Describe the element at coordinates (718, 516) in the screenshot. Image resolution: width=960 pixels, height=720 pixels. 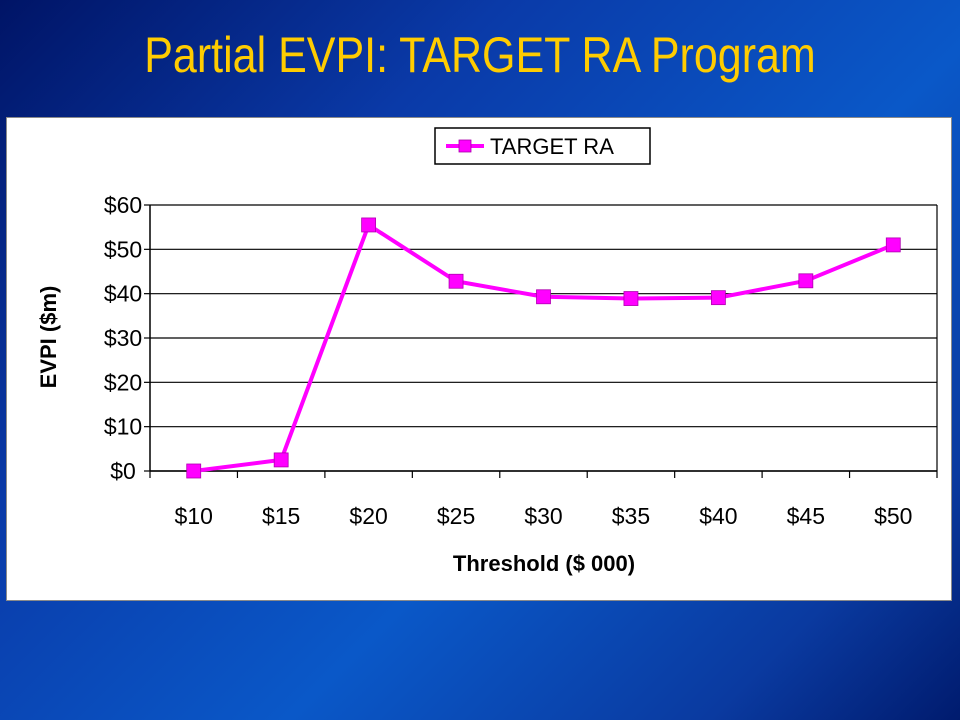
I see `x-tick-label: $40` at that location.